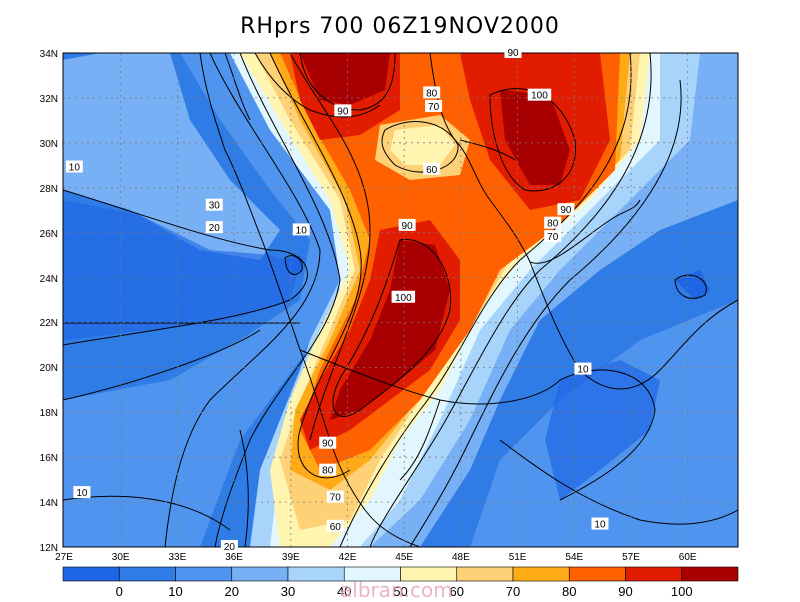 The image size is (800, 602). Describe the element at coordinates (688, 557) in the screenshot. I see `lon-label: 60E` at that location.